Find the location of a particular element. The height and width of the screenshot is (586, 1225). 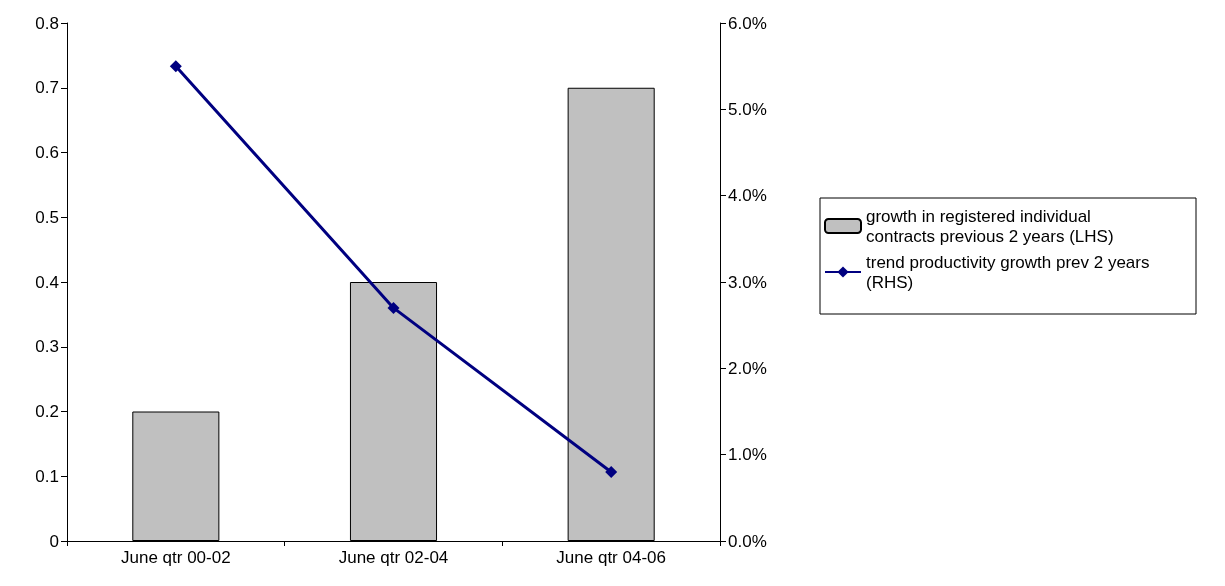

y2-tick-label: 4.0% is located at coordinates (747, 196).